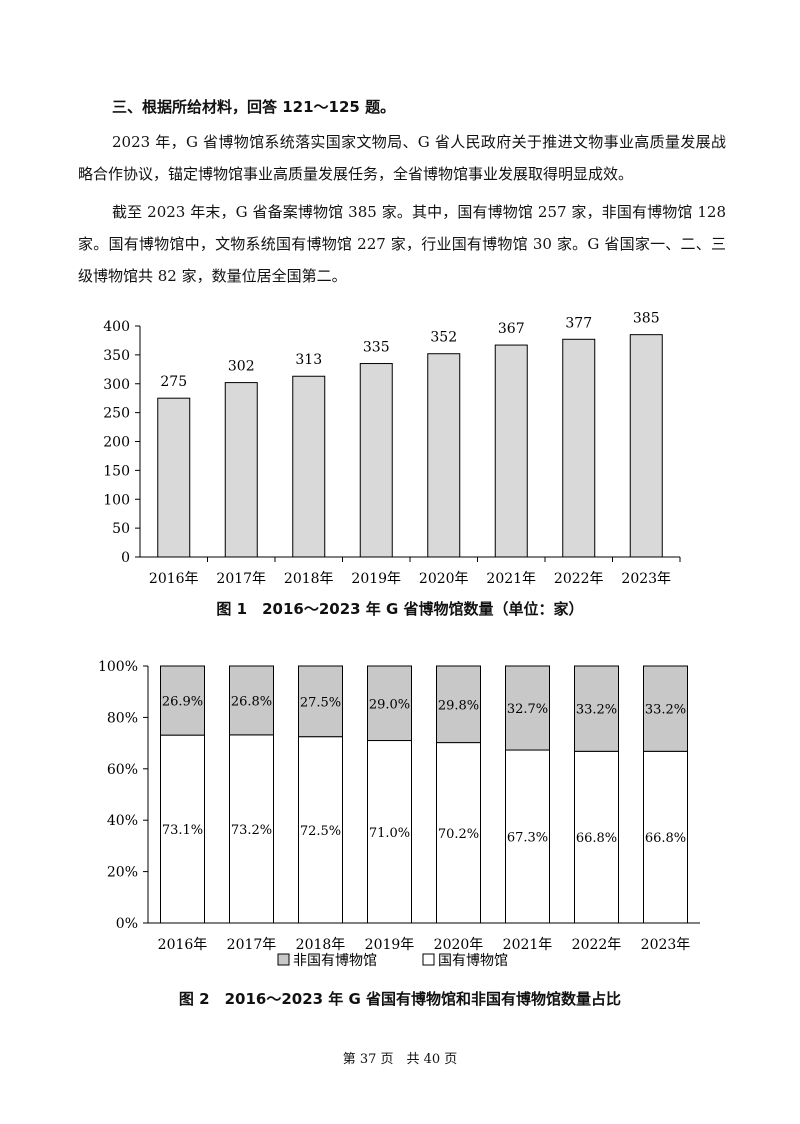 The width and height of the screenshot is (800, 1124). Describe the element at coordinates (173, 382) in the screenshot. I see `bar-value-label: 275` at that location.